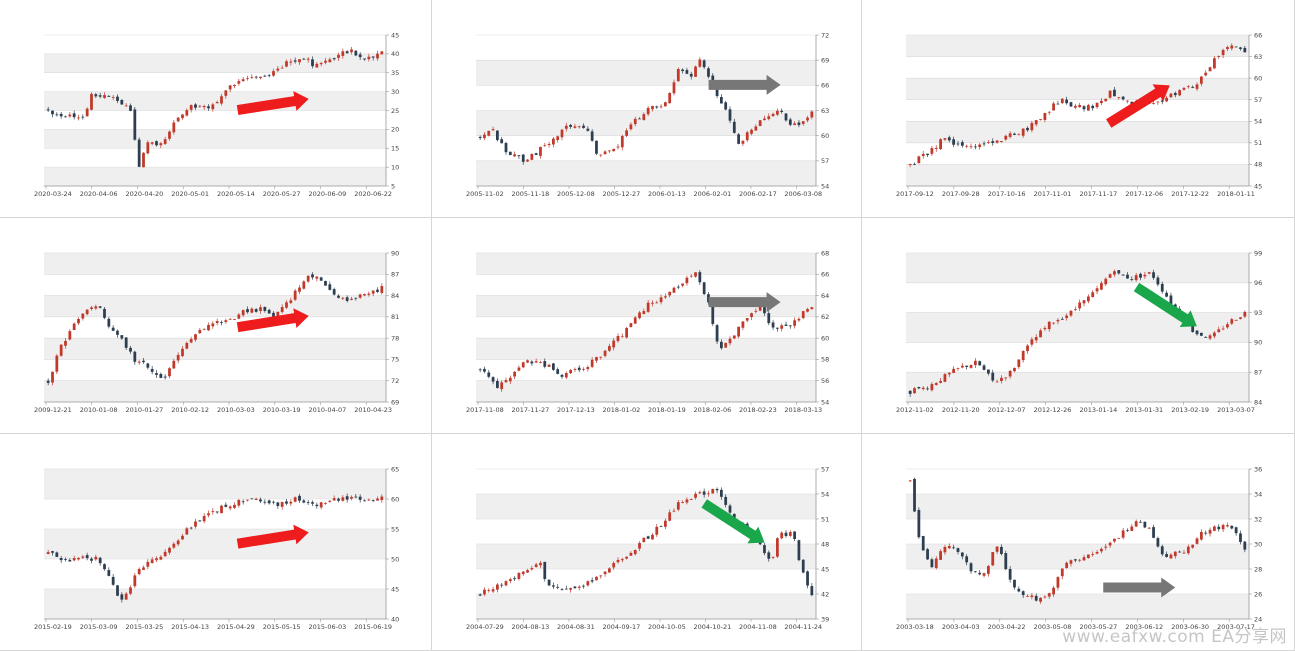  What do you see at coordinates (825, 544) in the screenshot?
I see `y-tick-label: 48` at bounding box center [825, 544].